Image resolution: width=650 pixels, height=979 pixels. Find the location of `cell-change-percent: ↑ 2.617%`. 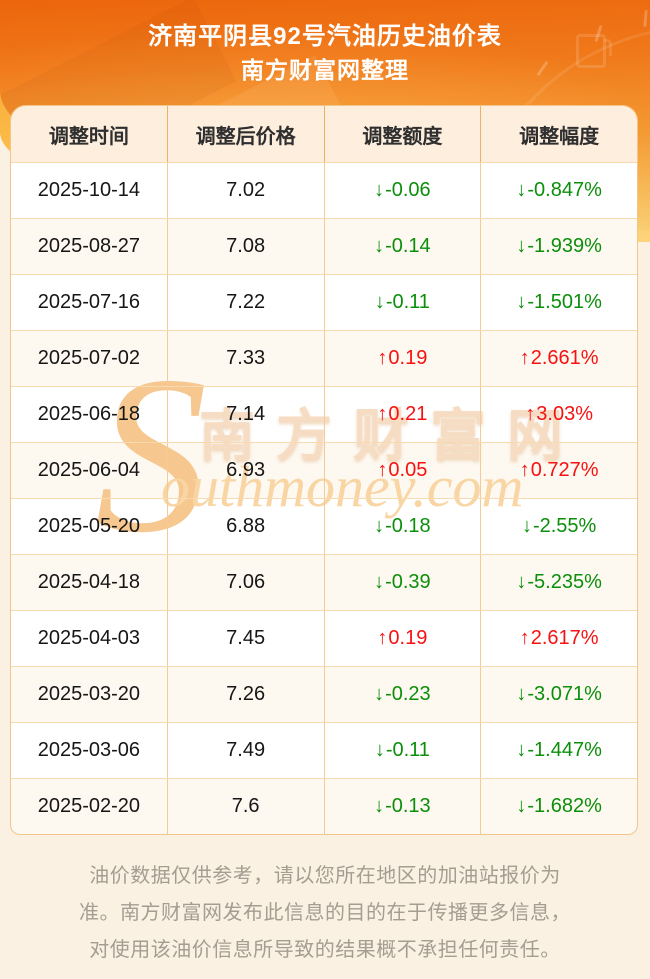

cell-change-percent: ↑ 2.617% is located at coordinates (558, 638).